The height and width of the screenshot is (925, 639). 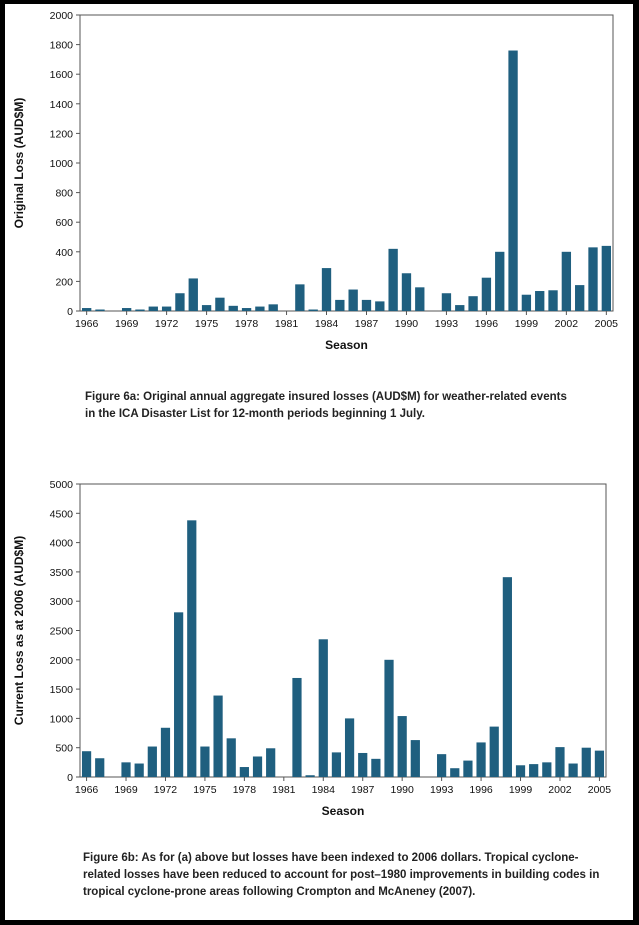 I want to click on y-tick-label: 1400, so click(x=62, y=105).